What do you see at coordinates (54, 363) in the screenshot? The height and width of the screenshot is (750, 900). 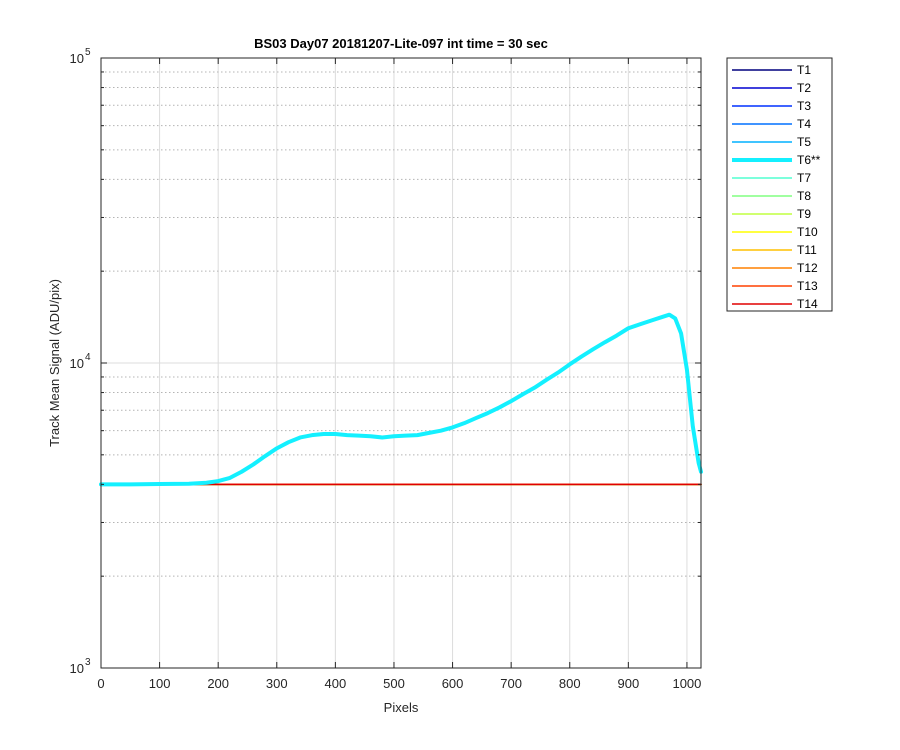 I see `y-axis-label: Track Mean Signal (ADU/pix)` at bounding box center [54, 363].